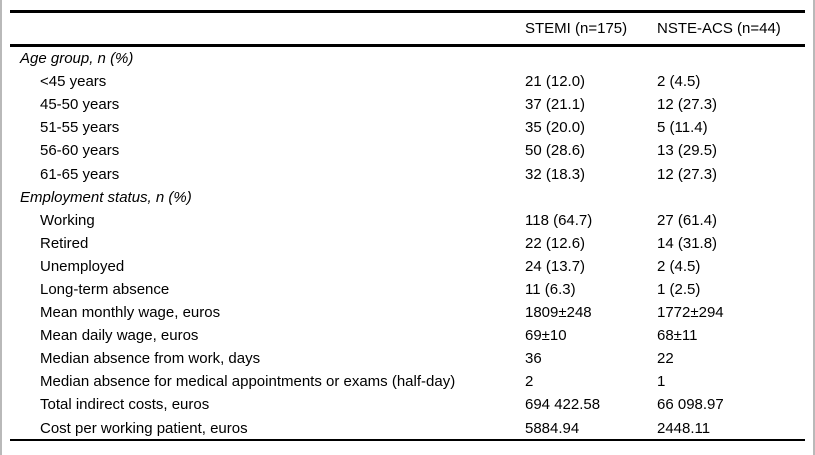 The height and width of the screenshot is (455, 815). Describe the element at coordinates (555, 105) in the screenshot. I see `stemi-value: 37 (21.1)` at that location.